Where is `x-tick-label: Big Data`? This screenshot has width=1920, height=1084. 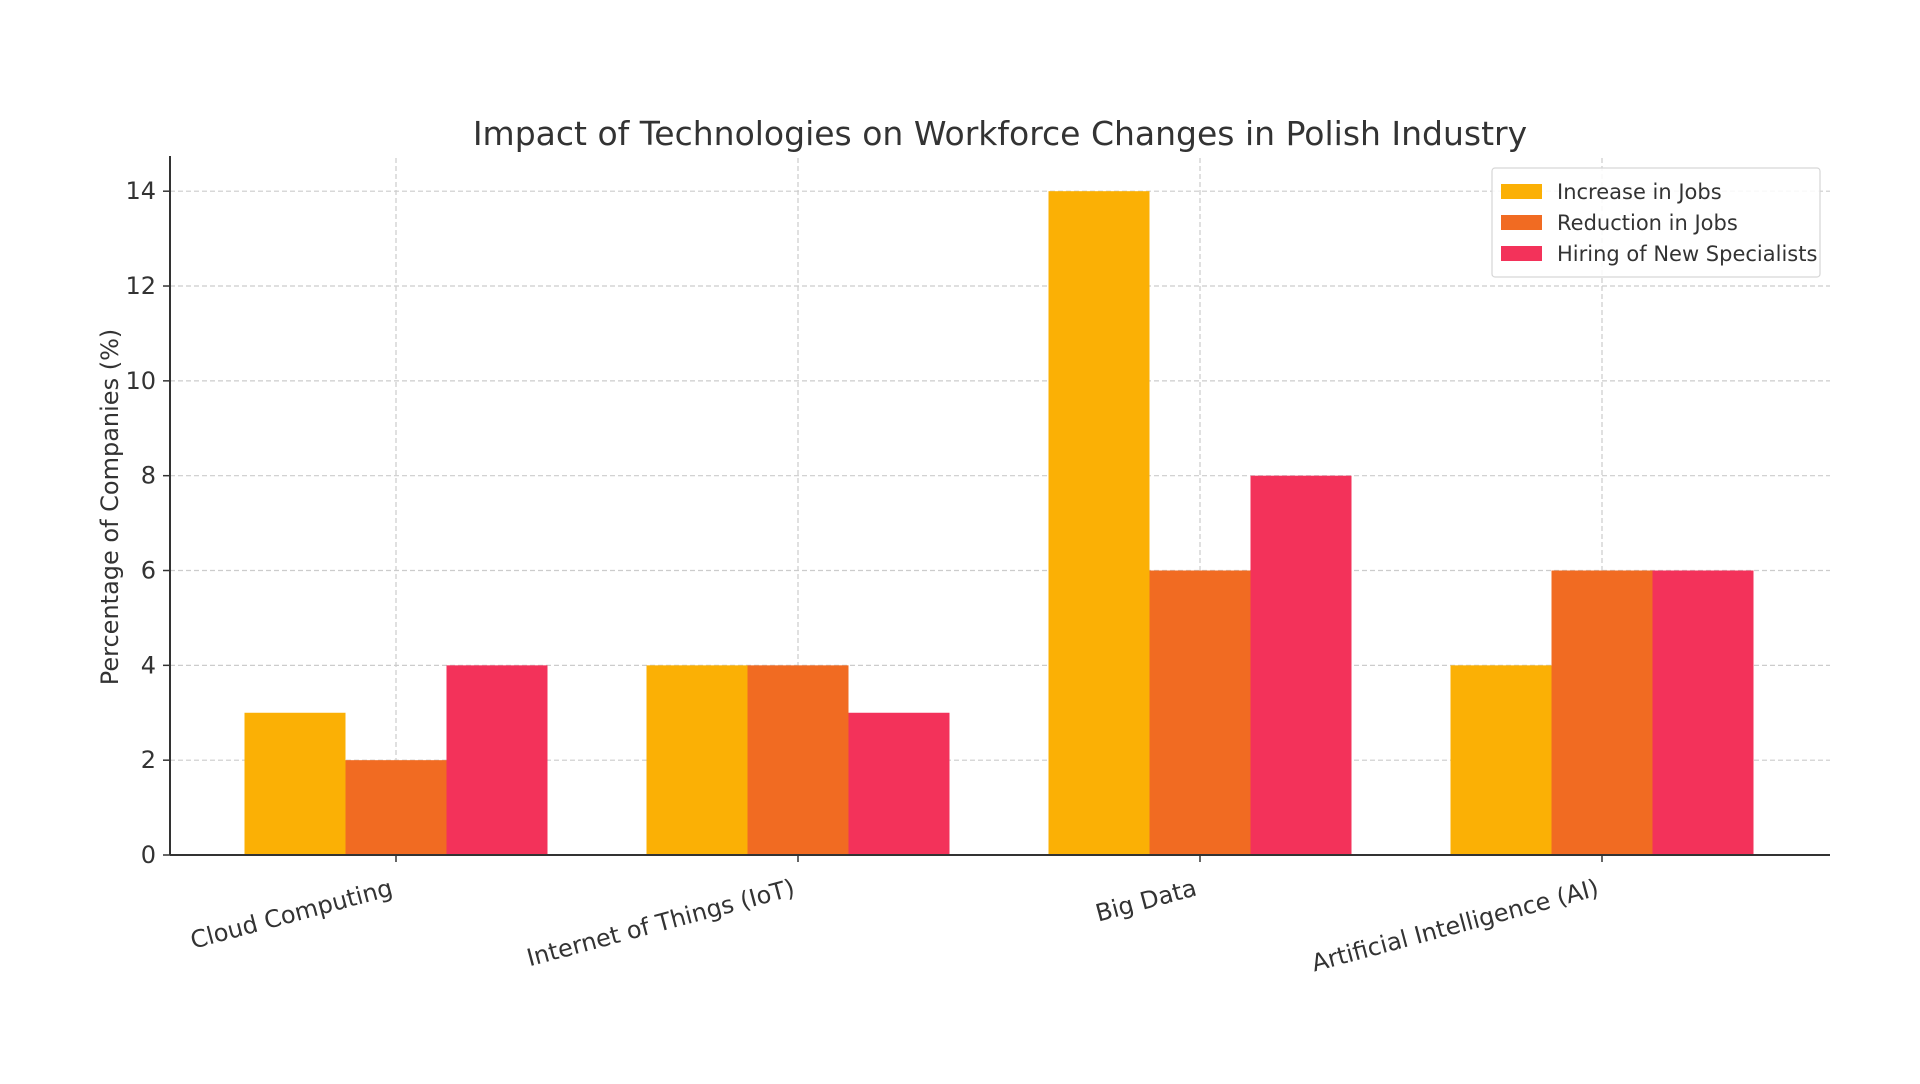
x-tick-label: Big Data is located at coordinates (1146, 901).